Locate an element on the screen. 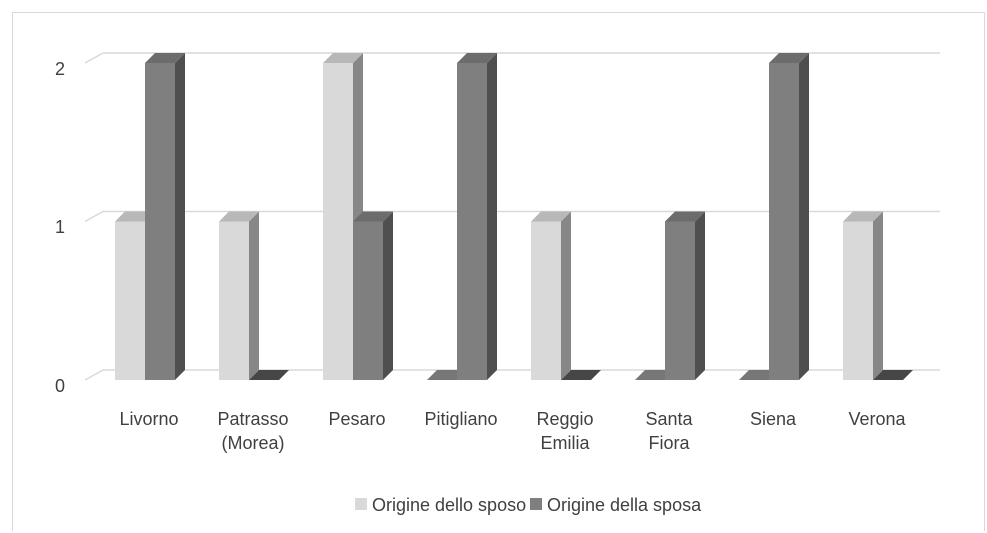 The width and height of the screenshot is (987, 533). category-label: Siena is located at coordinates (773, 419).